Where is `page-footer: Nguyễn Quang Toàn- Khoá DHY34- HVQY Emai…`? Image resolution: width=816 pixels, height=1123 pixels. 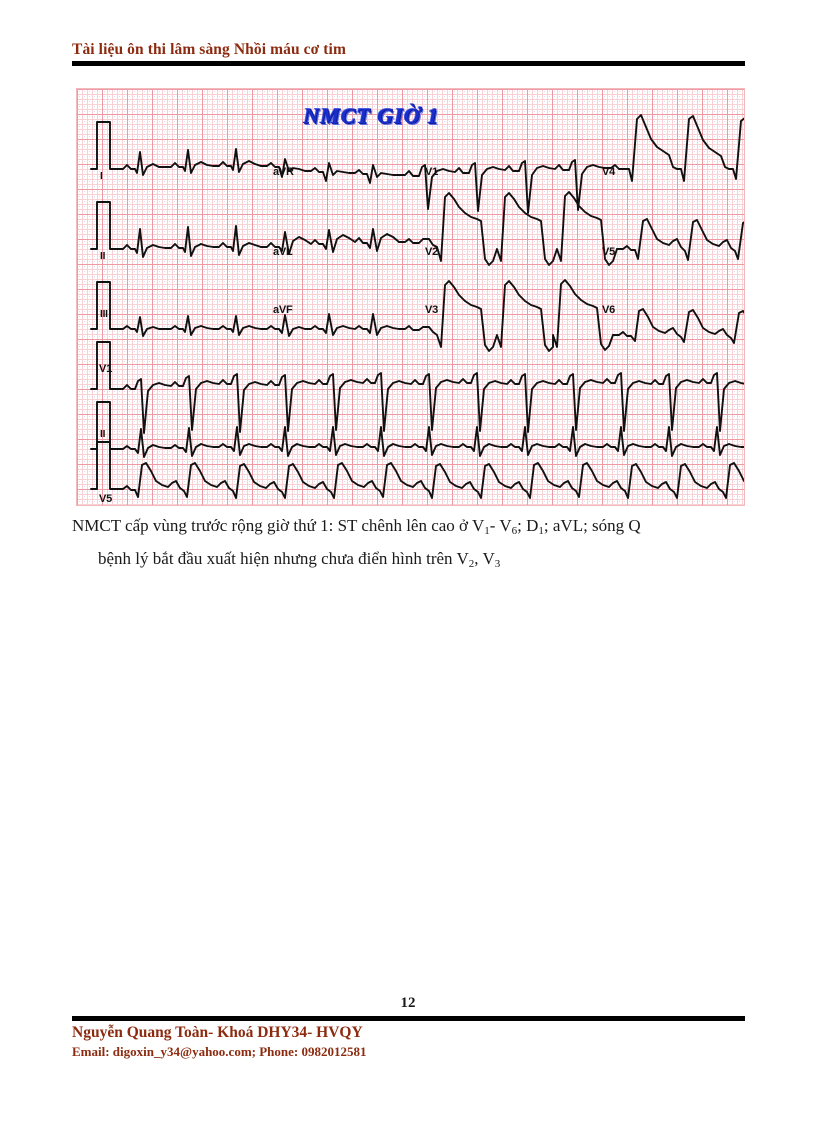
page-footer: Nguyễn Quang Toàn- Khoá DHY34- HVQY Emai… is located at coordinates (408, 1042).